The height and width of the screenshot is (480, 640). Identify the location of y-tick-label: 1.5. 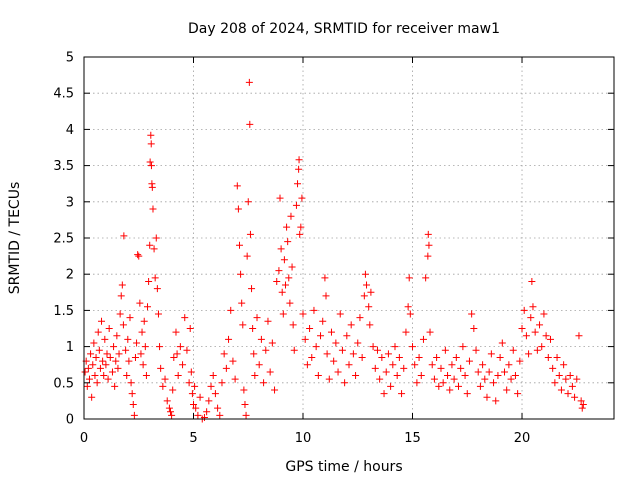
(63, 311).